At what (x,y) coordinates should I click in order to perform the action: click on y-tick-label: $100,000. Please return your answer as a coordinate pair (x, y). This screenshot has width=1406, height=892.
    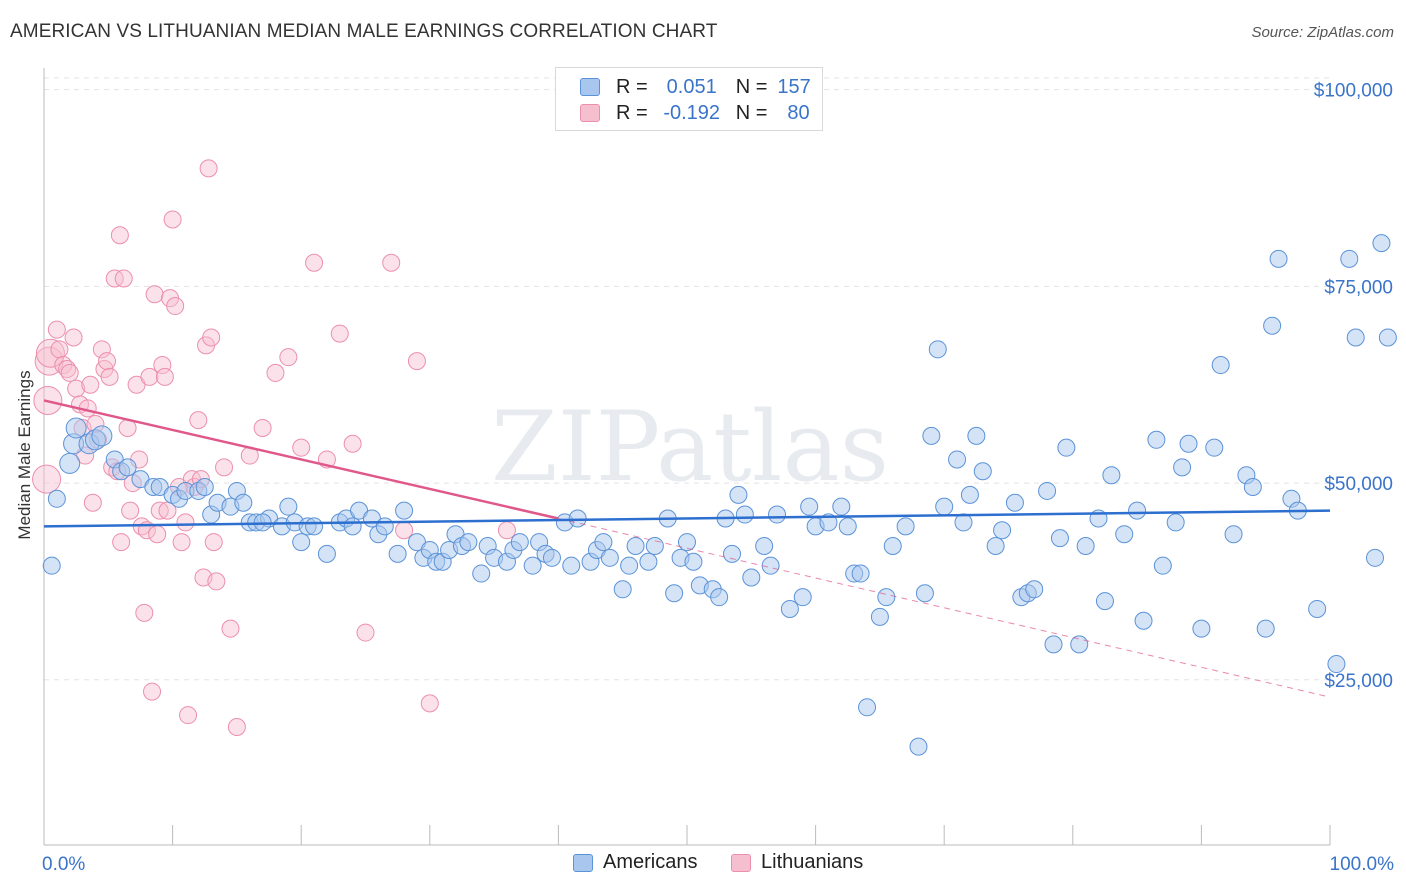
    Looking at the image, I should click on (1353, 91).